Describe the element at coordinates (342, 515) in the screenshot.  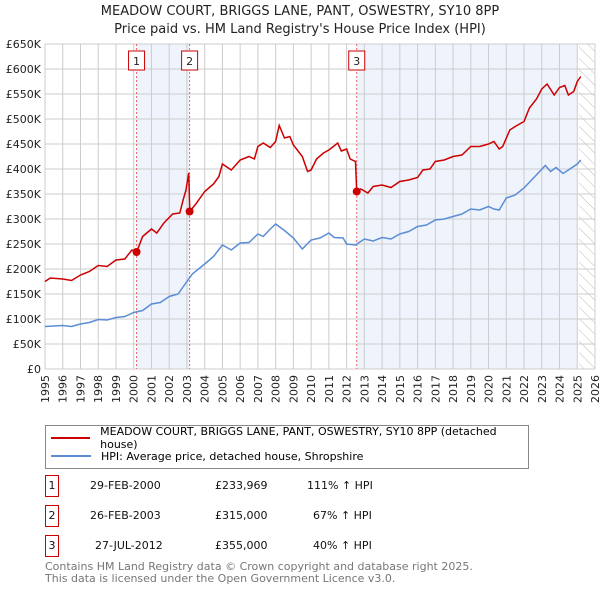
I see `sale-hpi: 67% ↑ HPI` at that location.